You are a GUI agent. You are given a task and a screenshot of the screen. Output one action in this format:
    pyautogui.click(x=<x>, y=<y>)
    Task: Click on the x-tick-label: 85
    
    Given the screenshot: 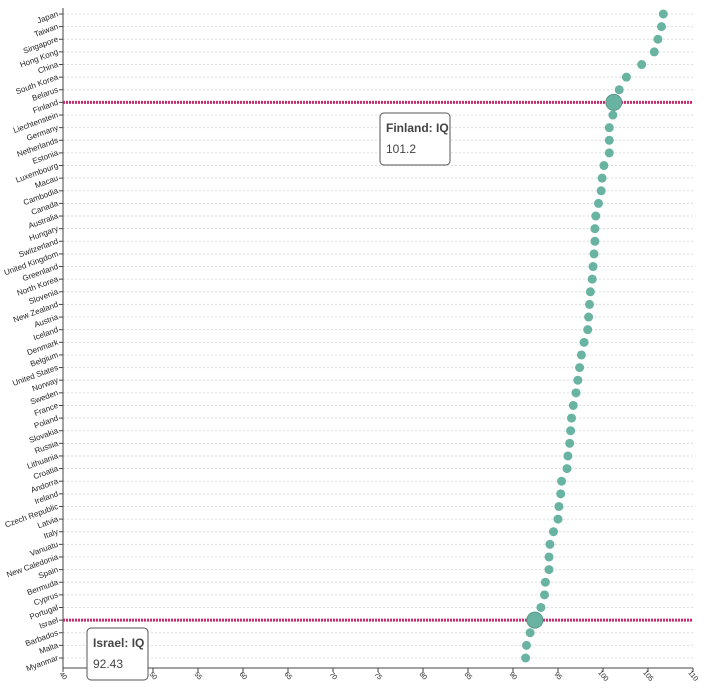 What is the action you would take?
    pyautogui.click(x=468, y=676)
    